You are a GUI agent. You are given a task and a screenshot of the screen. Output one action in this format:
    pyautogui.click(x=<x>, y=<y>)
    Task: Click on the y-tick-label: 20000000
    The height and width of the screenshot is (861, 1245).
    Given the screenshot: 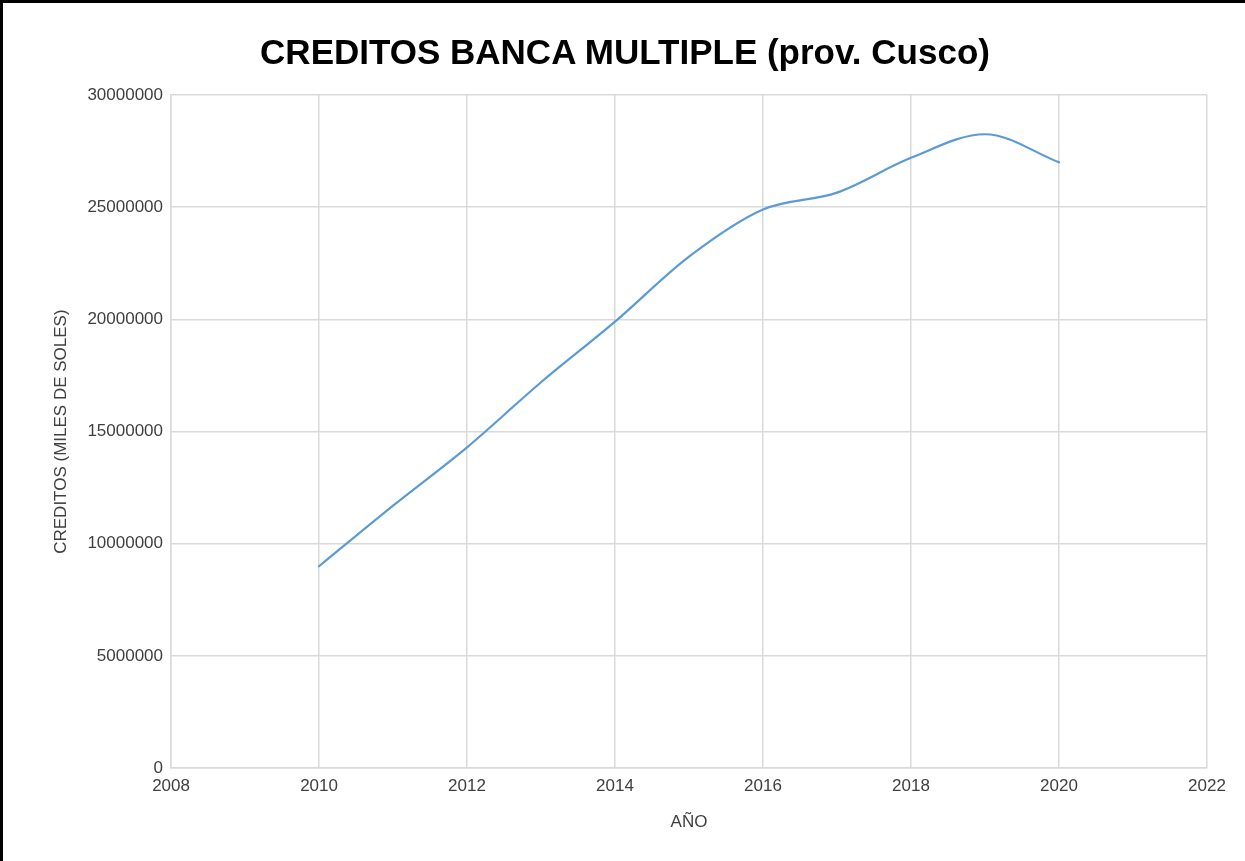 What is the action you would take?
    pyautogui.click(x=125, y=319)
    